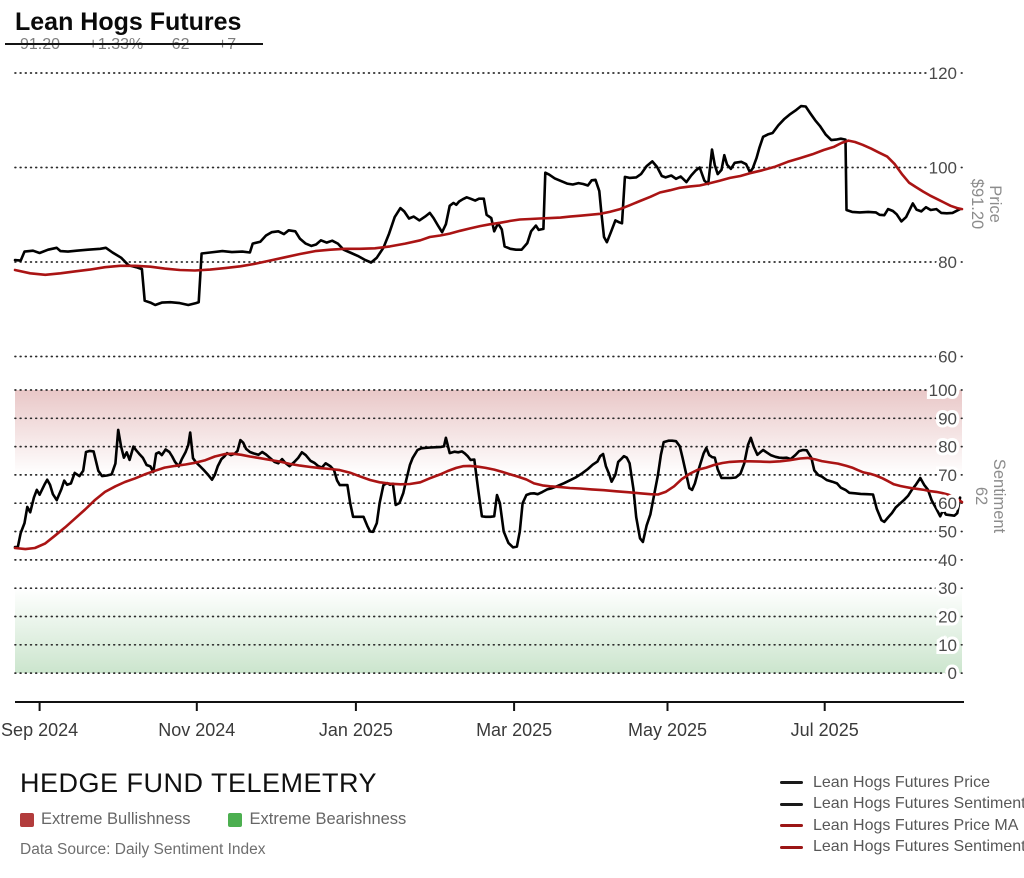 This screenshot has width=1024, height=878. Describe the element at coordinates (916, 825) in the screenshot. I see `legend-label: Lean Hogs Futures Price MA` at that location.